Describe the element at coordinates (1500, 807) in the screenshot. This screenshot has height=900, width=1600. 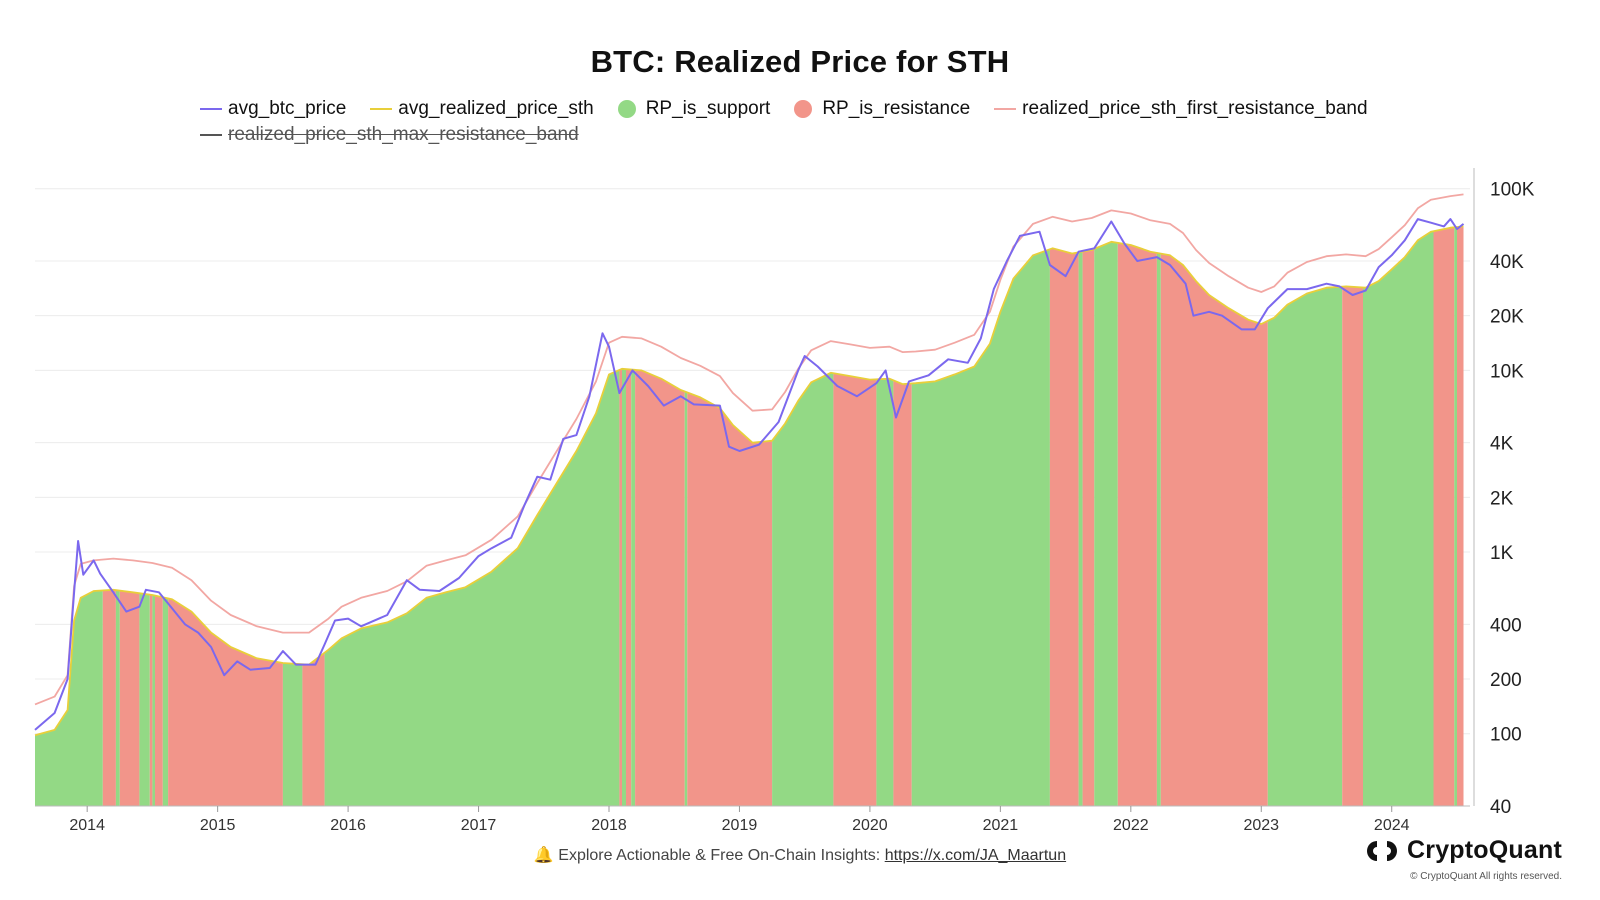
I see `y-tick-label: 40` at that location.